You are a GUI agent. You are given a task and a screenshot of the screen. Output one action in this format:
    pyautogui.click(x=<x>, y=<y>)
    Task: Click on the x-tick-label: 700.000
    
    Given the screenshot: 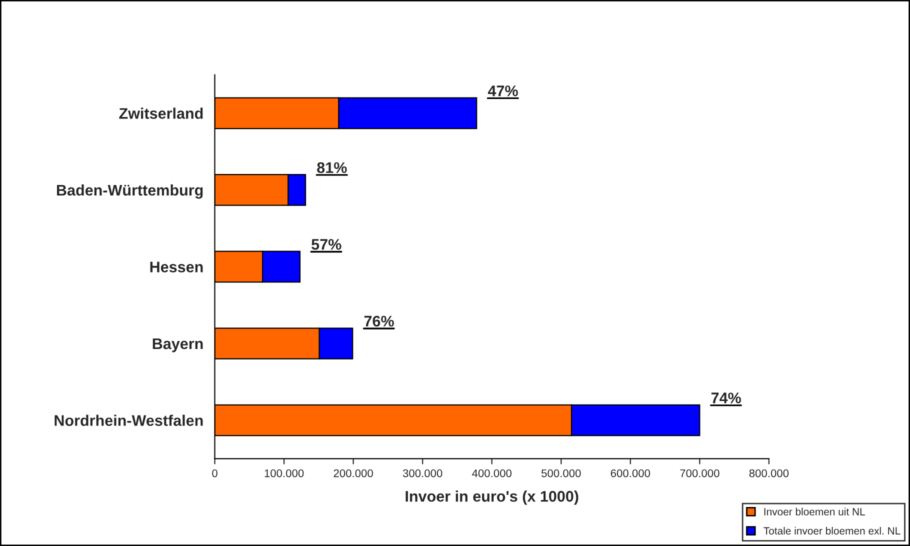 What is the action you would take?
    pyautogui.click(x=700, y=473)
    